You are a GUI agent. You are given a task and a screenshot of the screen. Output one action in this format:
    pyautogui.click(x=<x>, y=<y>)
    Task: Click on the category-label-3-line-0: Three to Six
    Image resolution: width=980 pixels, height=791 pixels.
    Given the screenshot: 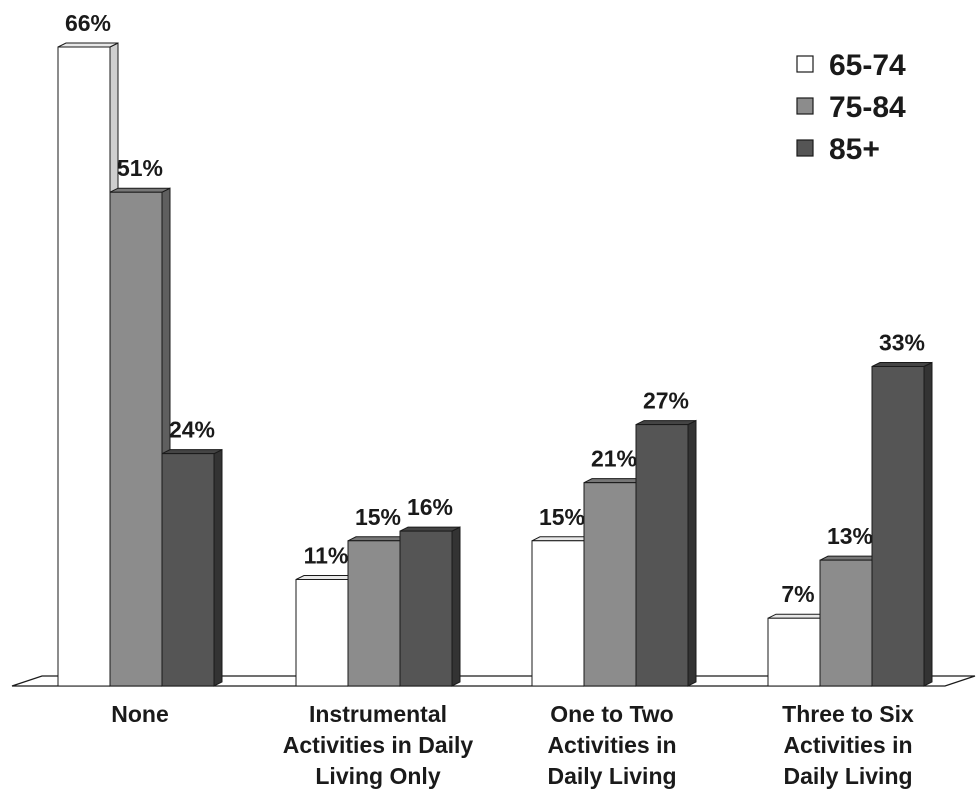 What is the action you would take?
    pyautogui.click(x=848, y=714)
    